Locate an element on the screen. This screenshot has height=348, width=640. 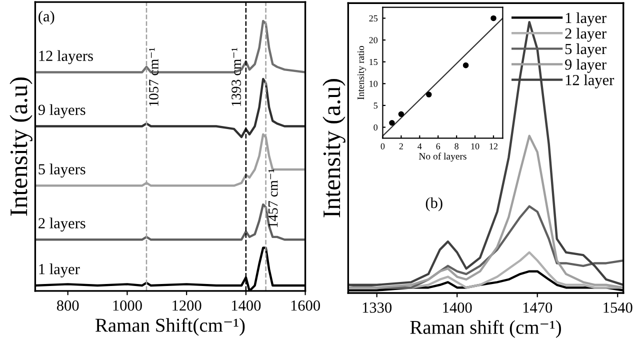
x-axis-title: No of layers is located at coordinates (442, 157).